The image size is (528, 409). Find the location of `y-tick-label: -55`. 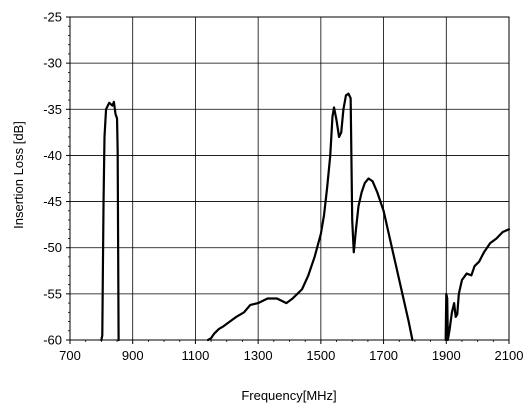

y-tick-label: -55 is located at coordinates (52, 293).